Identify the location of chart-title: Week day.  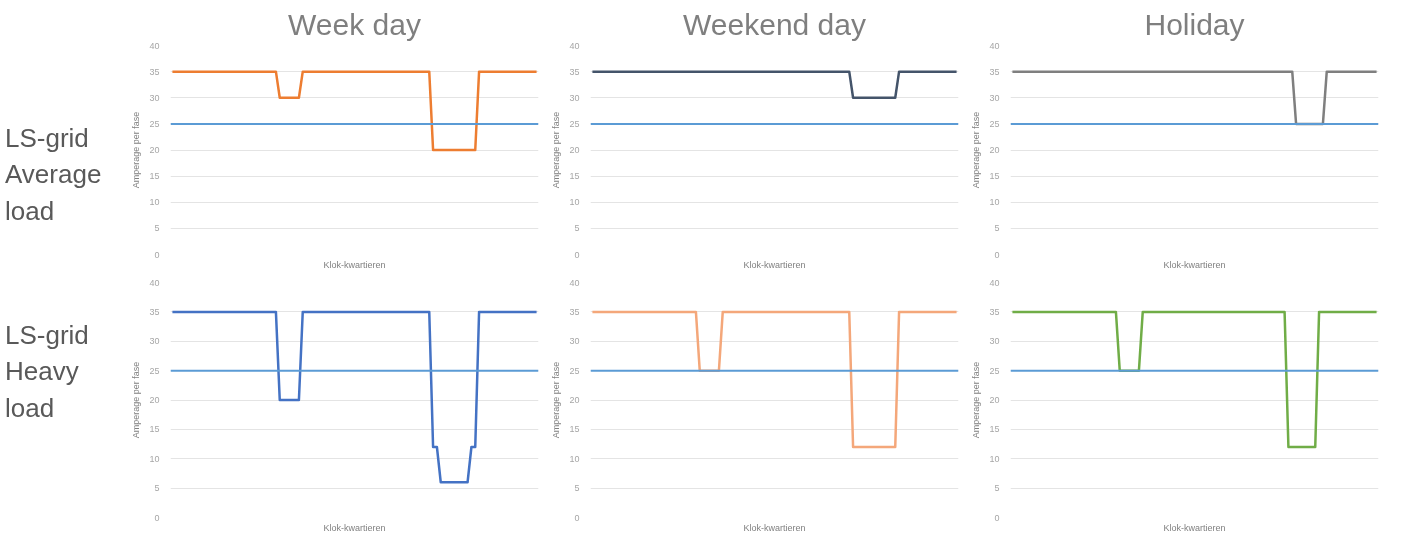
(354, 24).